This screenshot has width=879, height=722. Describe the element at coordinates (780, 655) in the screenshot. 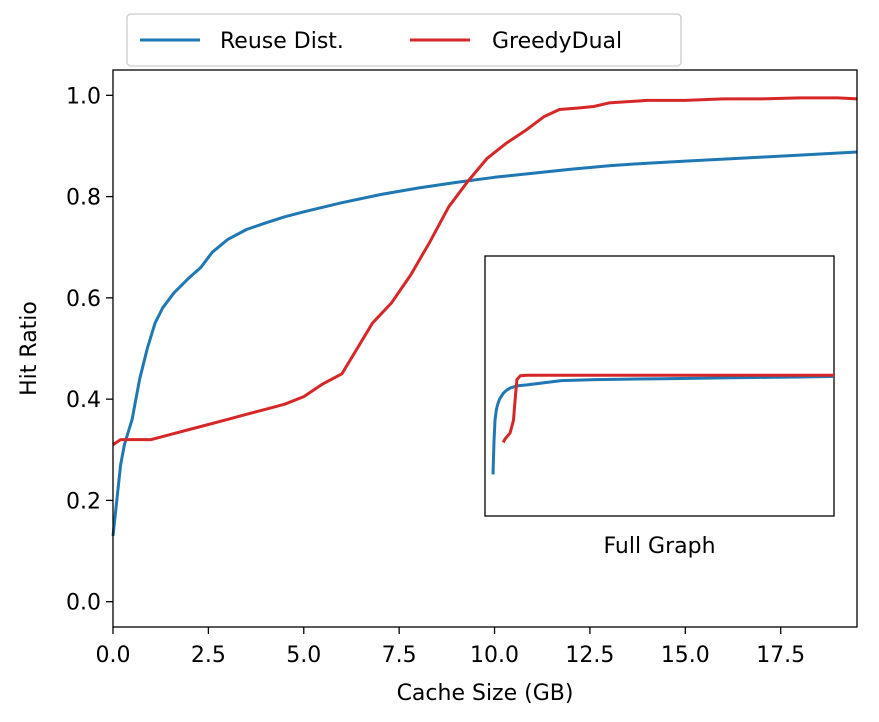

I see `x-tick-label: 17.5` at that location.